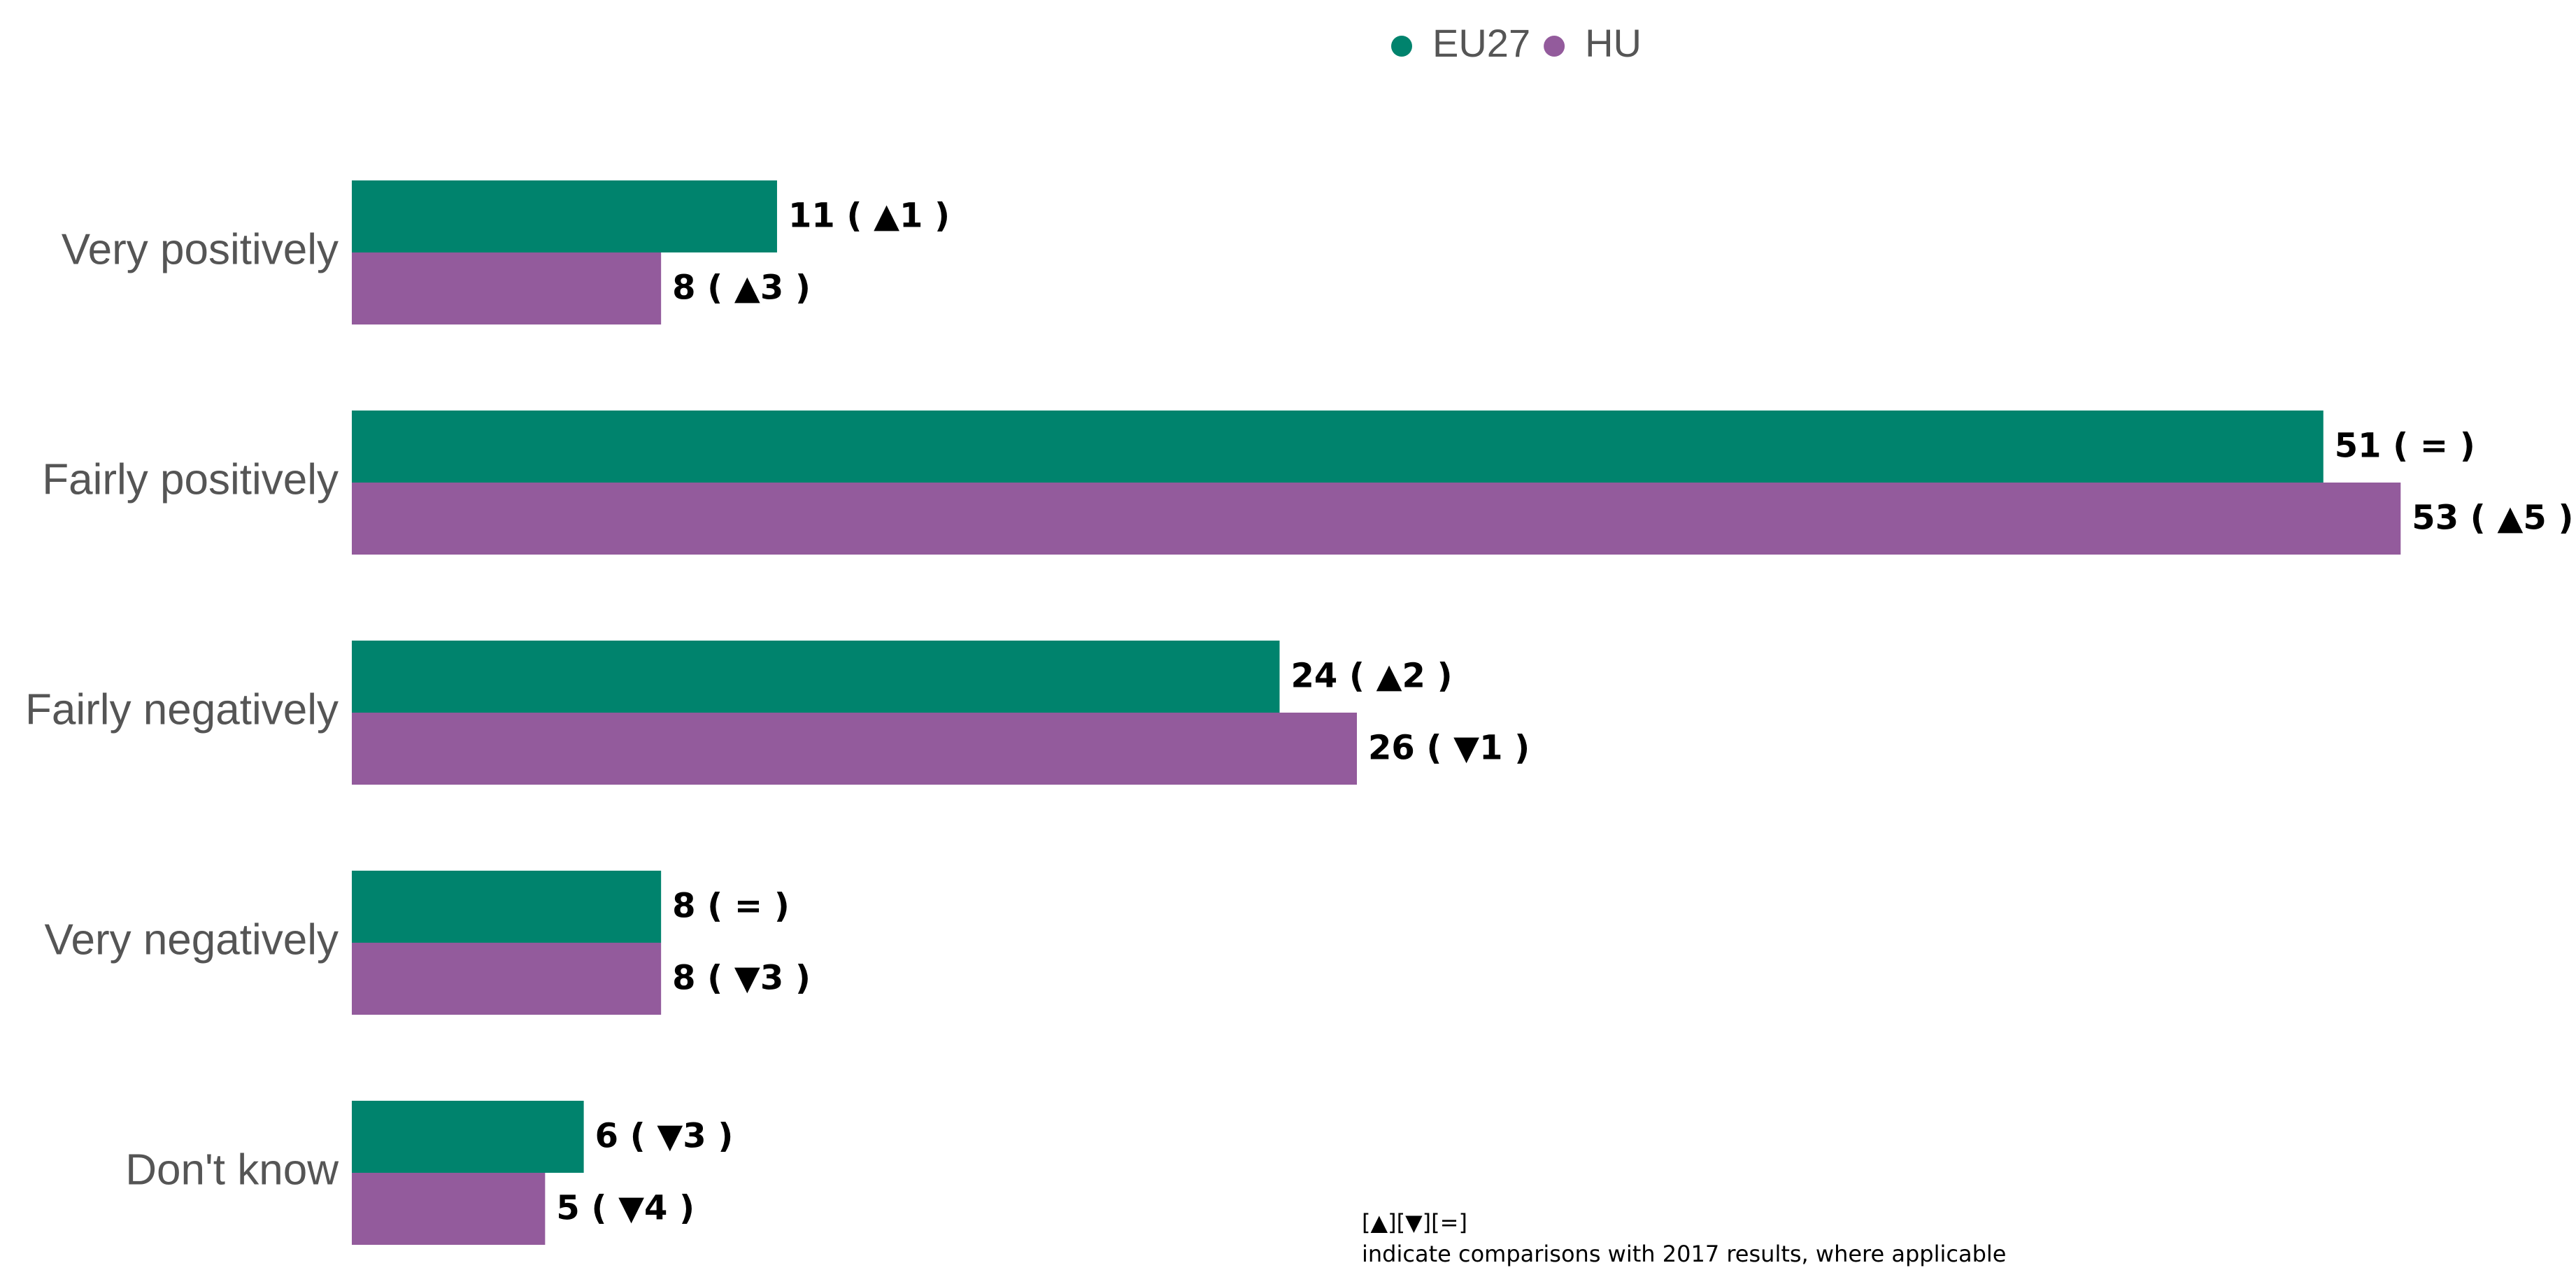  What do you see at coordinates (664, 1137) in the screenshot?
I see `value-label: 6 ( ▼3 )` at bounding box center [664, 1137].